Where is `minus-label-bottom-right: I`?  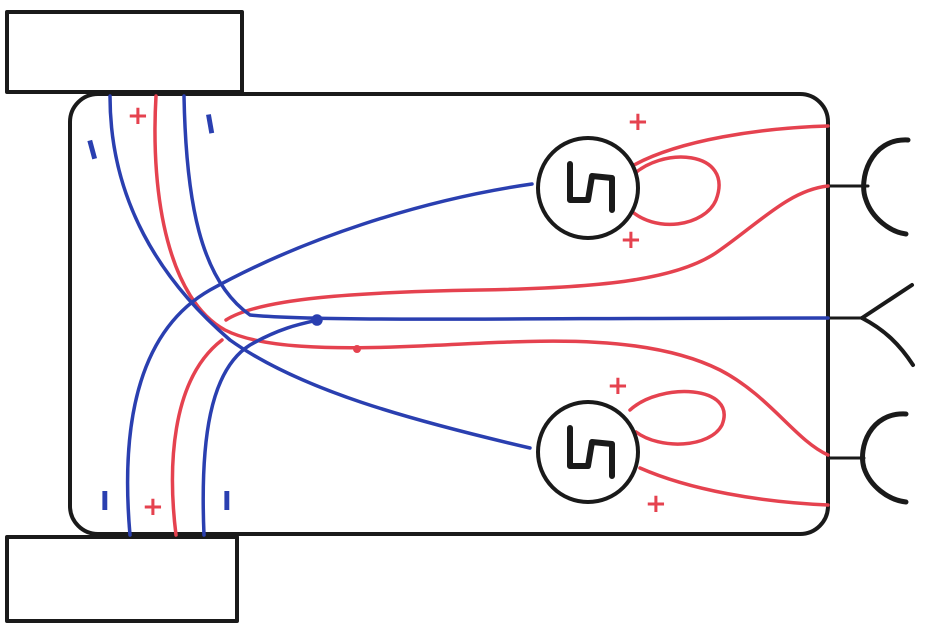
minus-label-bottom-right: I is located at coordinates (227, 502).